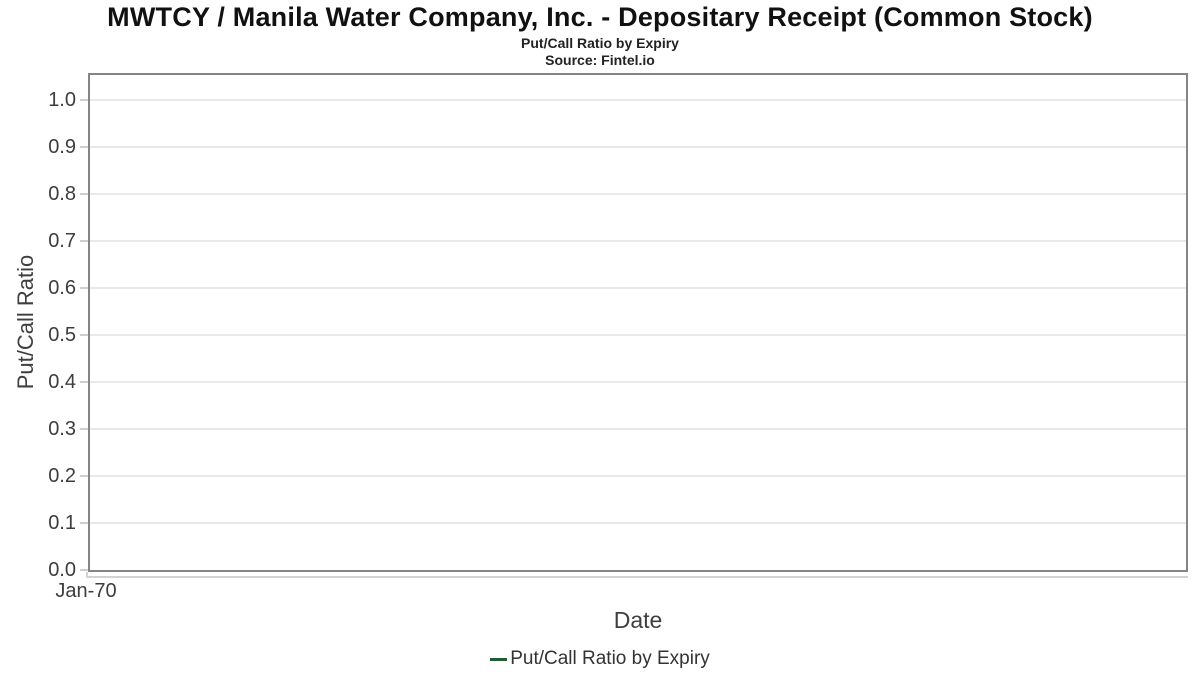 The image size is (1200, 675). I want to click on y-tick-label: 0.3, so click(62, 429).